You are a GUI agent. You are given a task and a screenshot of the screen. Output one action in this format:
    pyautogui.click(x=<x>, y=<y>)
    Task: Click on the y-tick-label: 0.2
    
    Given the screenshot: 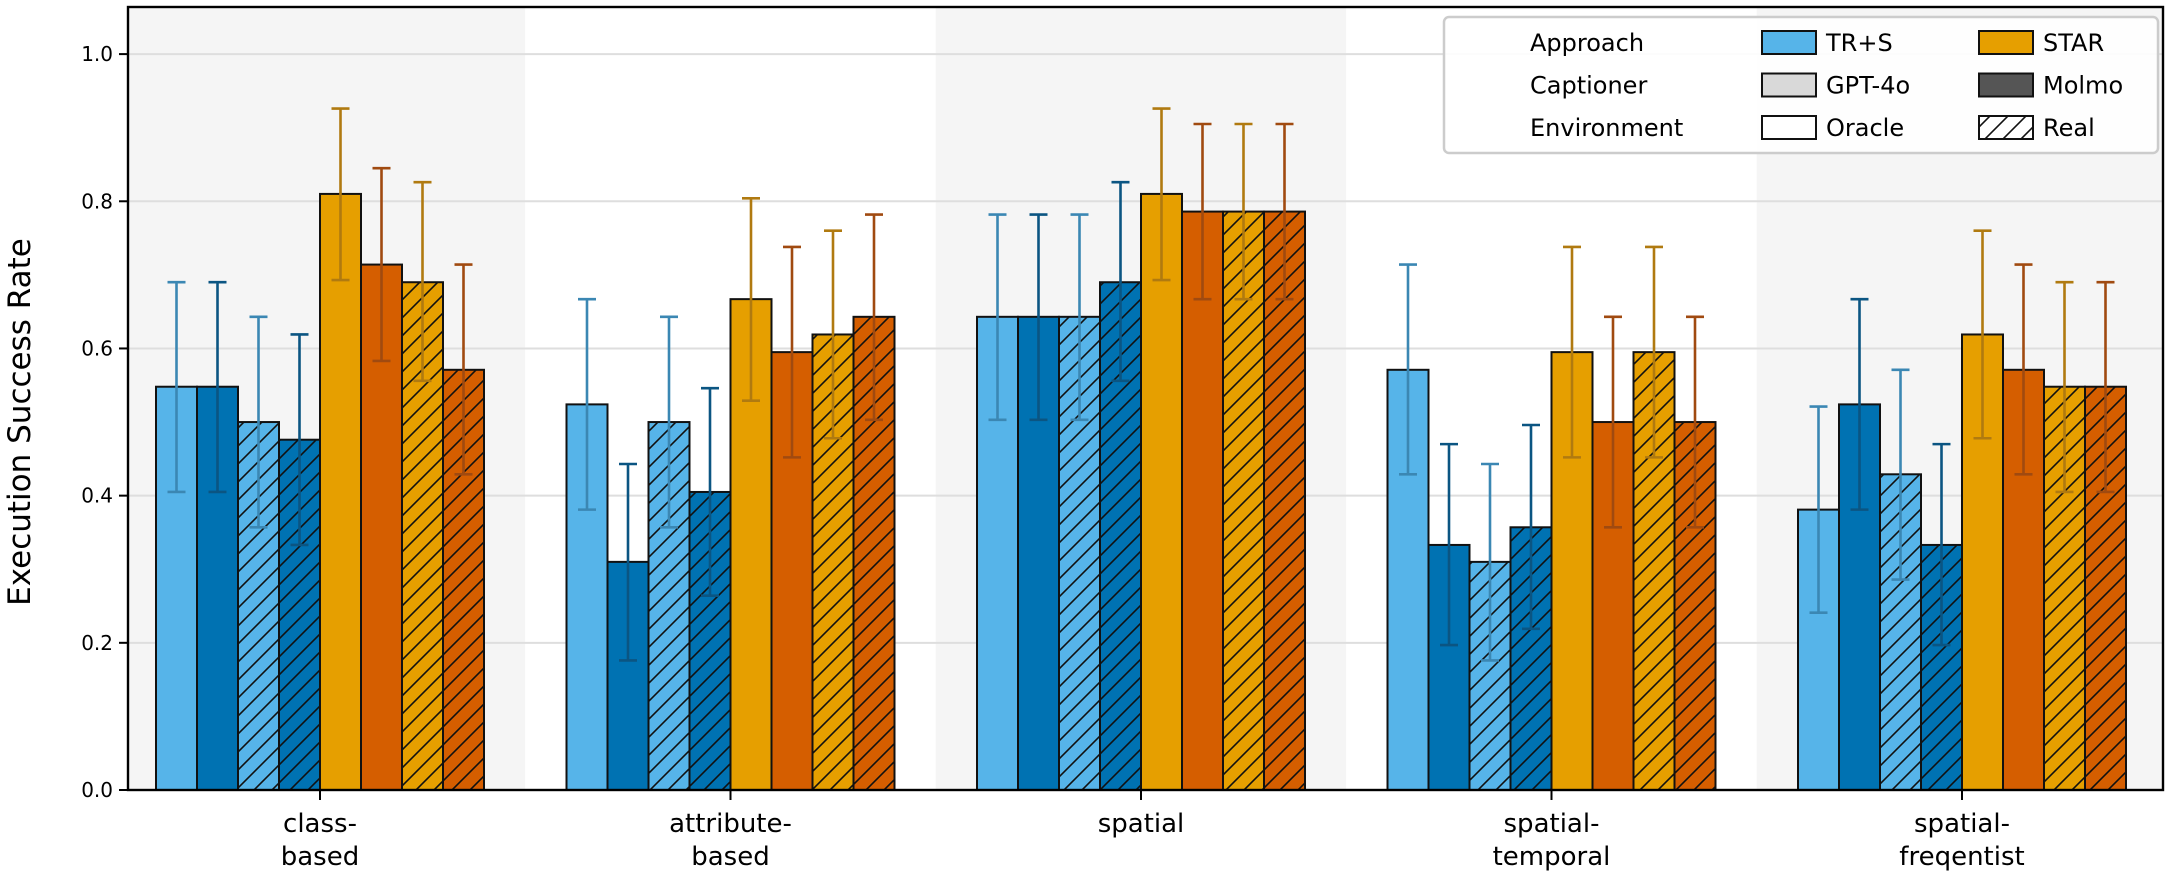 What is the action you would take?
    pyautogui.click(x=97, y=643)
    